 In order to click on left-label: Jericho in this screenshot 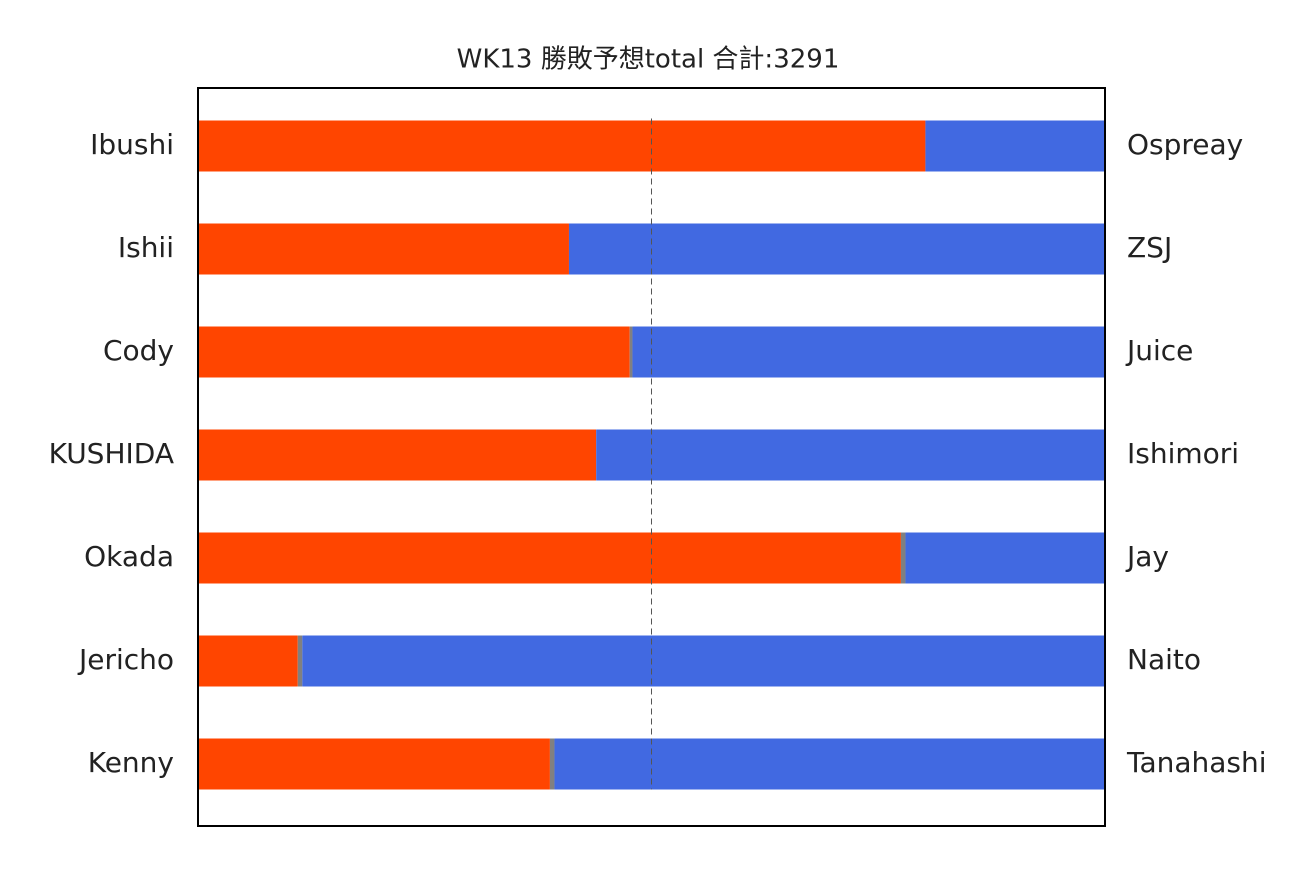, I will do `click(125, 659)`.